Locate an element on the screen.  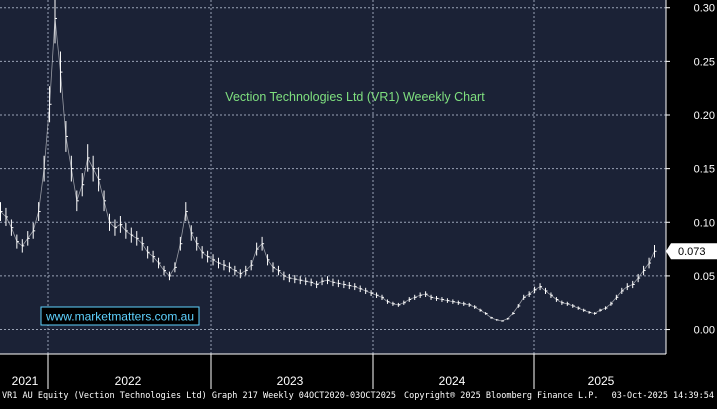
y-axis-ticks: 0.00 0.05 0.10 0.15 0.20 0.25 0.30 is located at coordinates (690, 177).